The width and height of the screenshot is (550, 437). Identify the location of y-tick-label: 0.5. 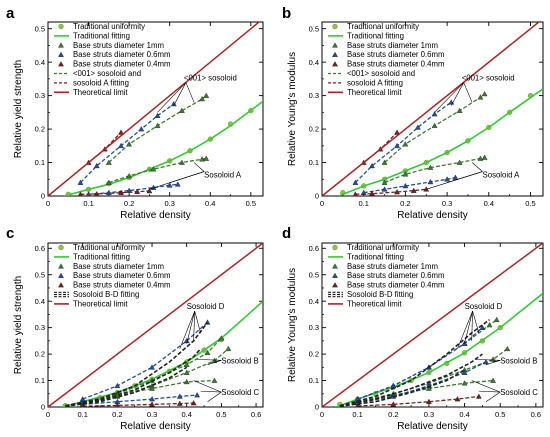
(40, 28).